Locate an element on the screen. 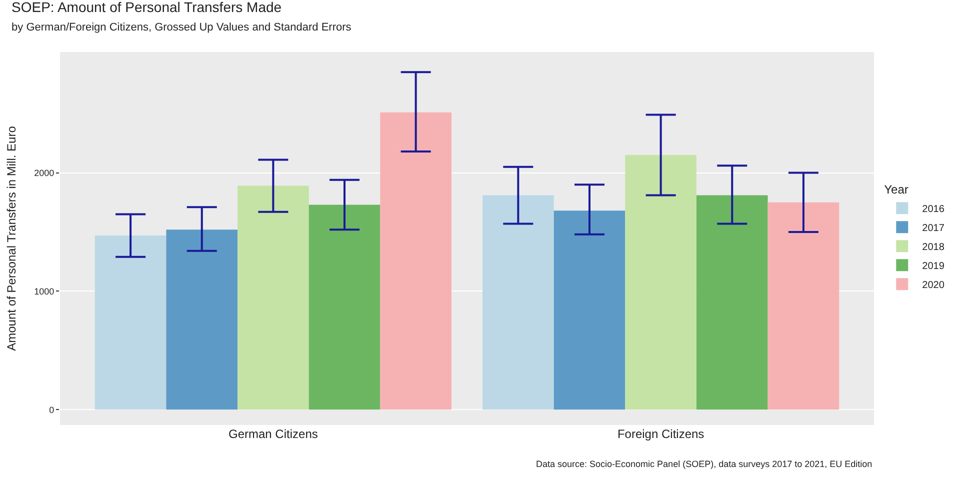 This screenshot has height=487, width=962. chart-subtitle: by German/Foreign Citizens, Grossed Up Values and Standard Errors is located at coordinates (182, 27).